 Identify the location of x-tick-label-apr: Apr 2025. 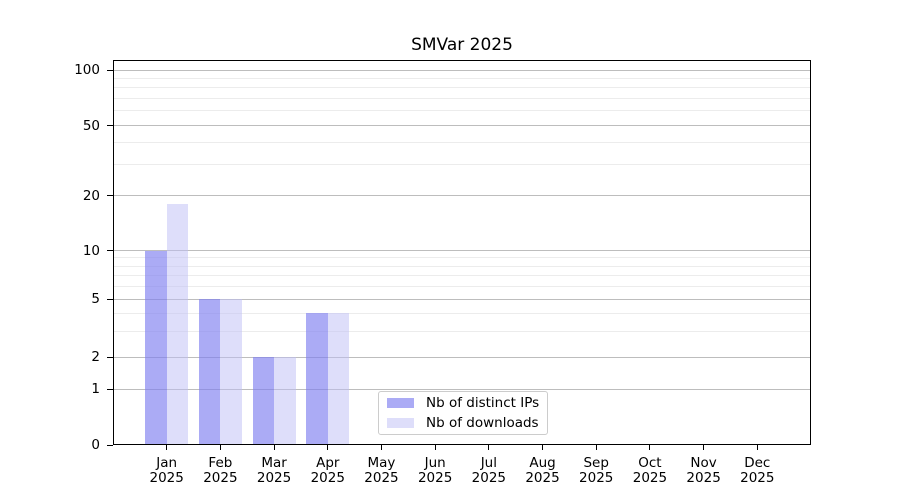
(327, 470).